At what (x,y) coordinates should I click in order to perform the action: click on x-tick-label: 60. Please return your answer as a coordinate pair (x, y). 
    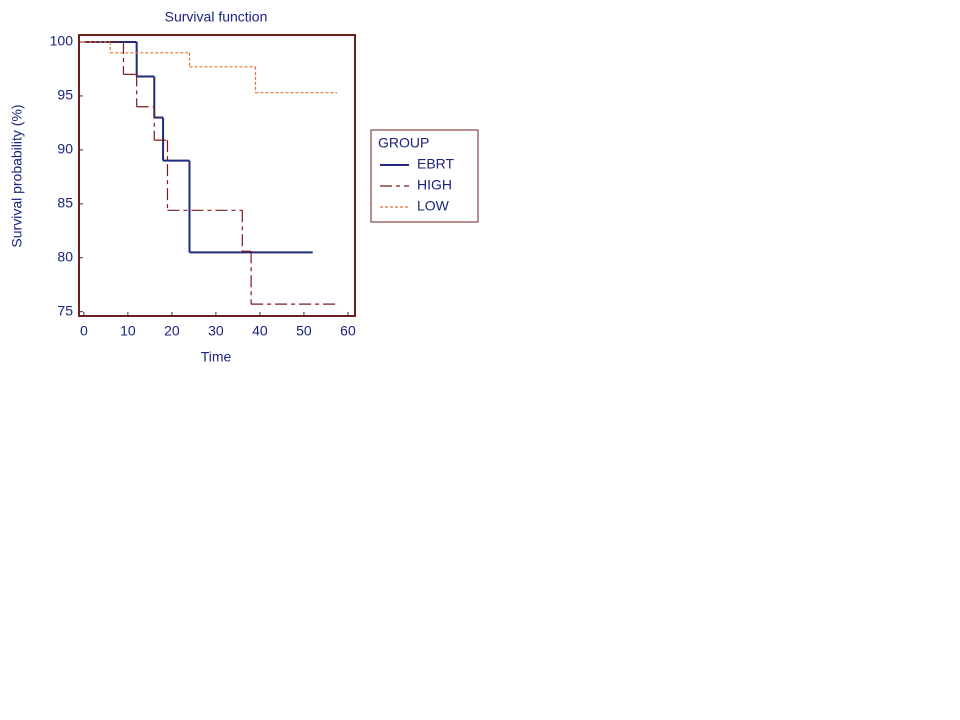
    Looking at the image, I should click on (348, 331).